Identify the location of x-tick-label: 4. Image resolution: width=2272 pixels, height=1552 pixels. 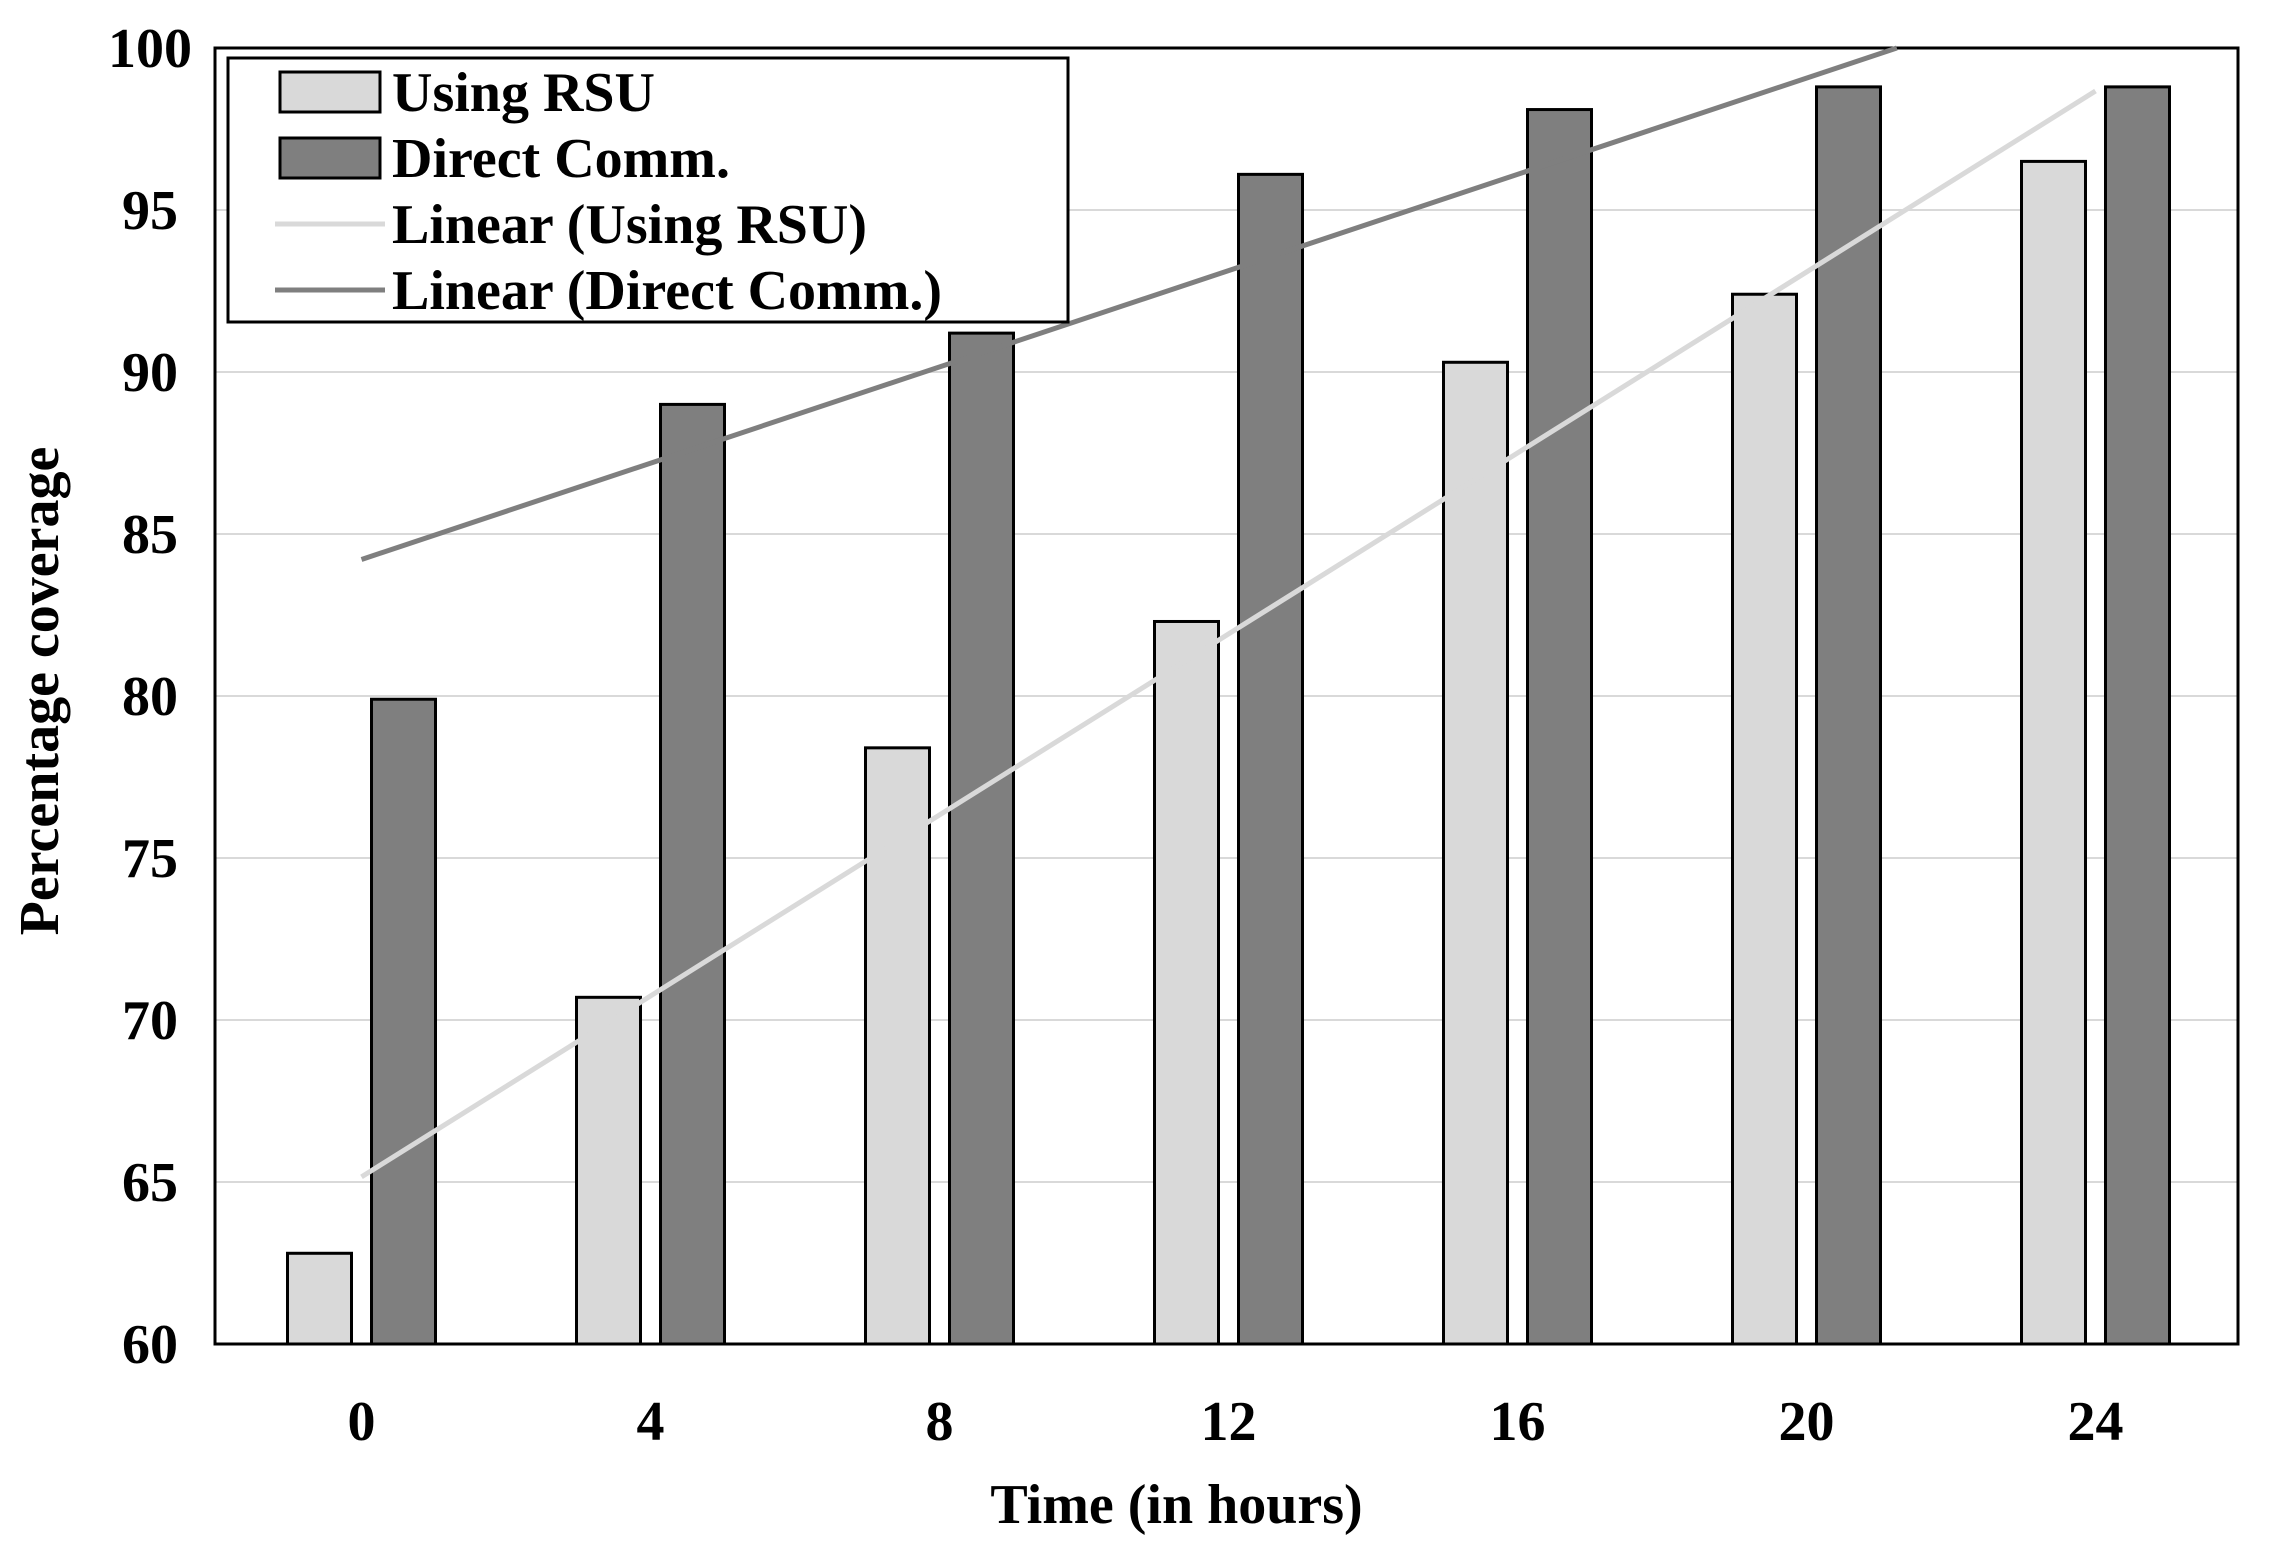
(651, 1422).